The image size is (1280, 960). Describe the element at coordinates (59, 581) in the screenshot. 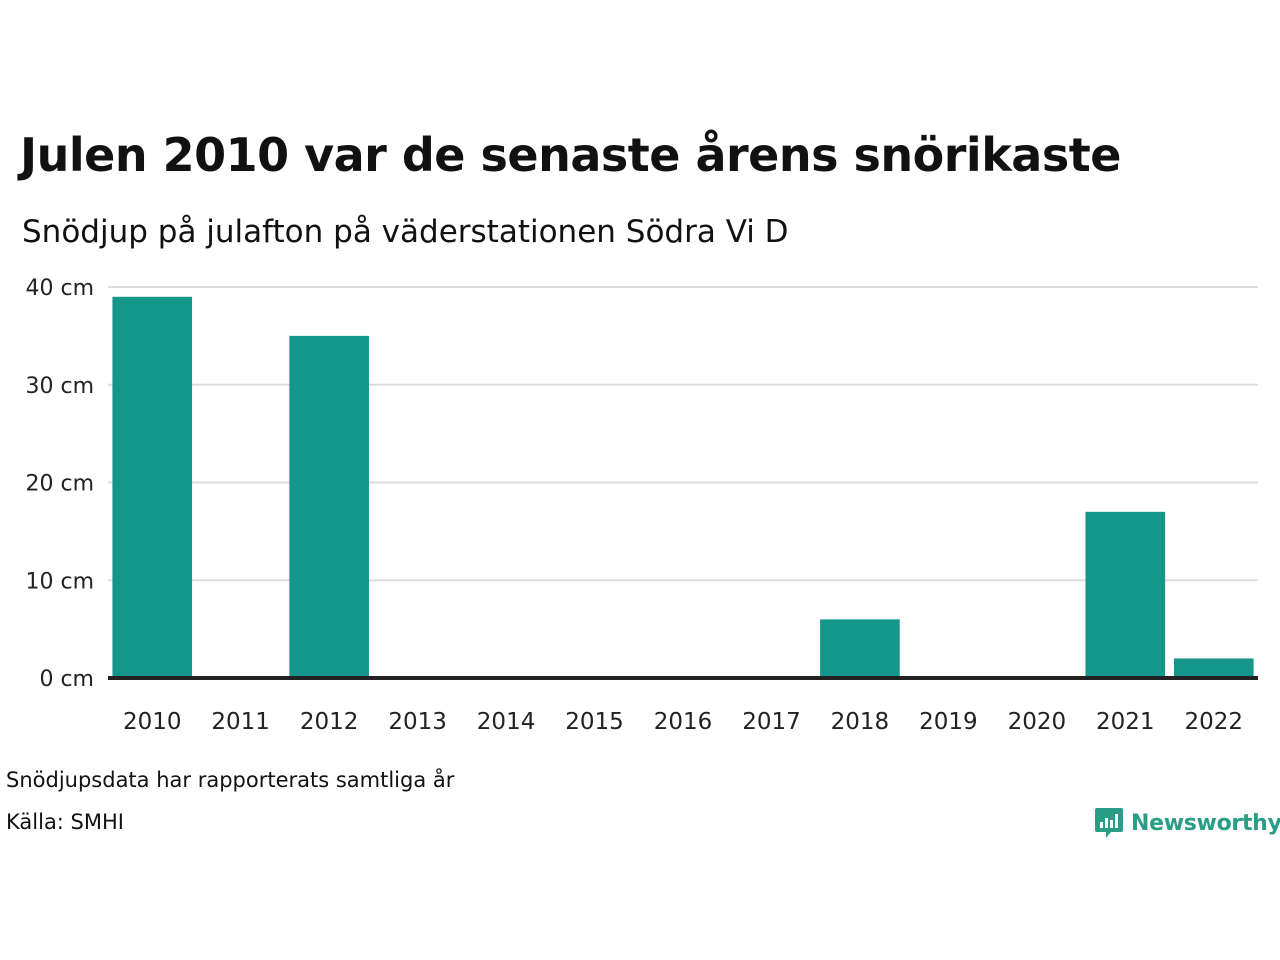

I see `y-tick-label: 10 cm` at that location.